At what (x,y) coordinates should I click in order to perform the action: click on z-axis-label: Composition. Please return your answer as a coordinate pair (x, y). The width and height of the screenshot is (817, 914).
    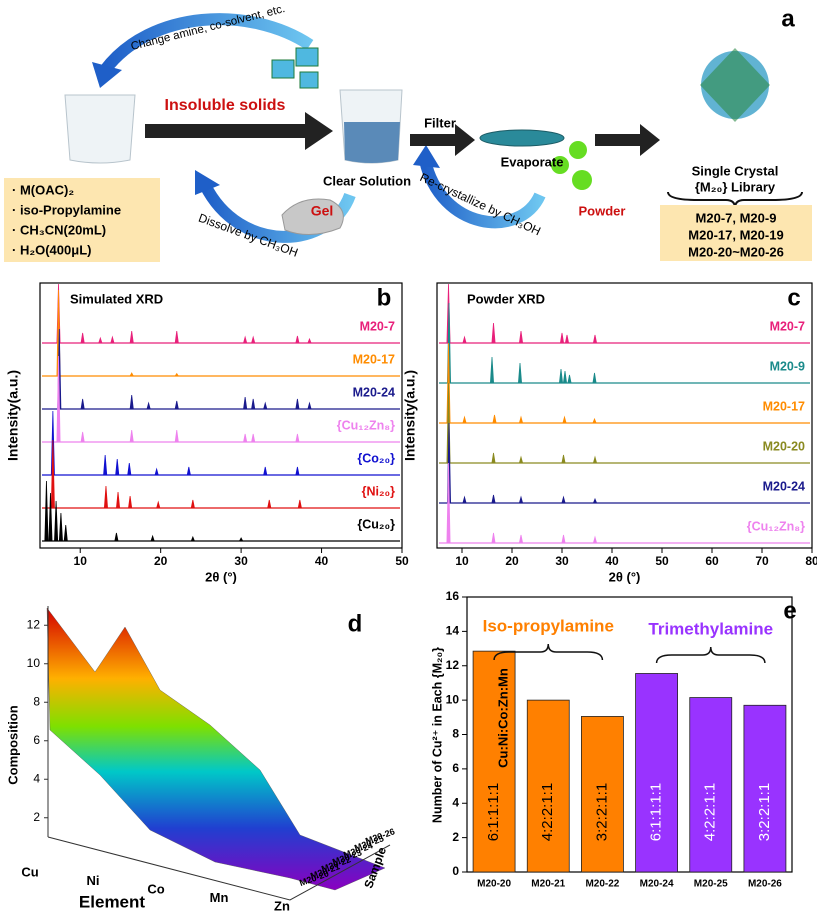
    Looking at the image, I should click on (12, 744).